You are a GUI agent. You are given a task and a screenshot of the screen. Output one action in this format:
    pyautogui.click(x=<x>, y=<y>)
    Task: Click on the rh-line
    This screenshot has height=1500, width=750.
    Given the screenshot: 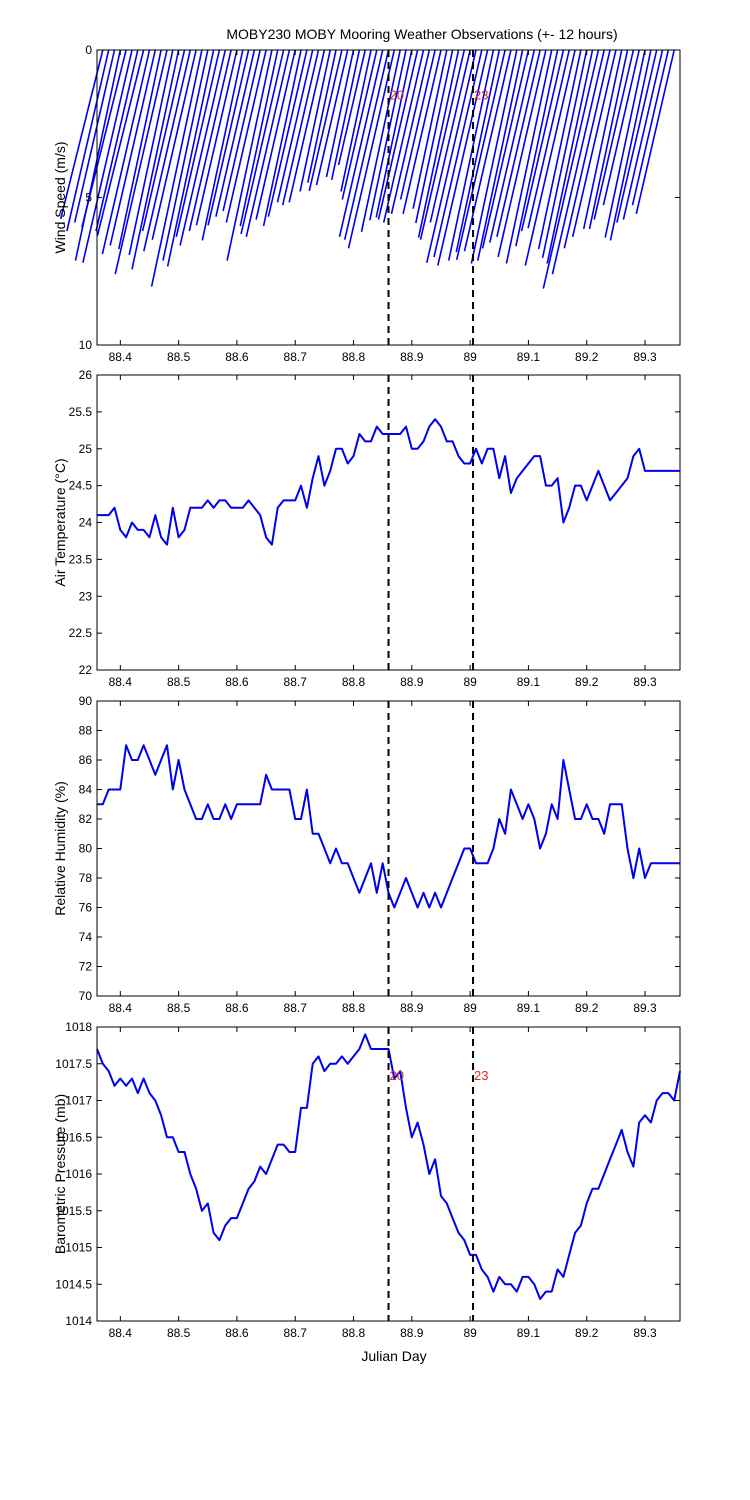 What is the action you would take?
    pyautogui.click(x=388, y=826)
    